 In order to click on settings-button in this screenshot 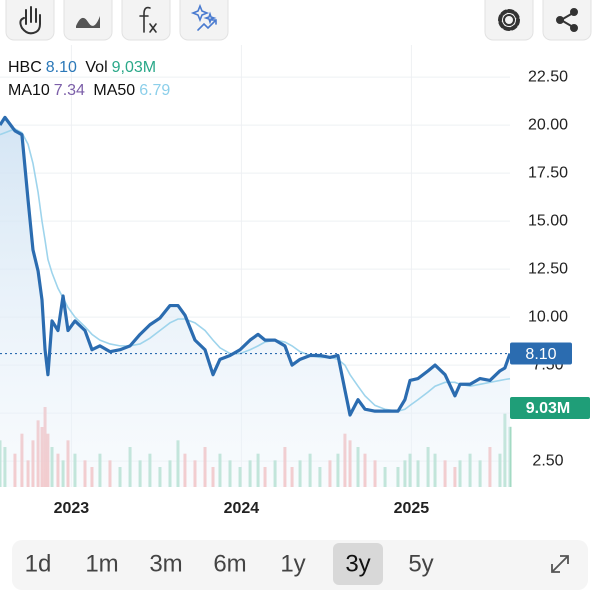, I will do `click(509, 20)`.